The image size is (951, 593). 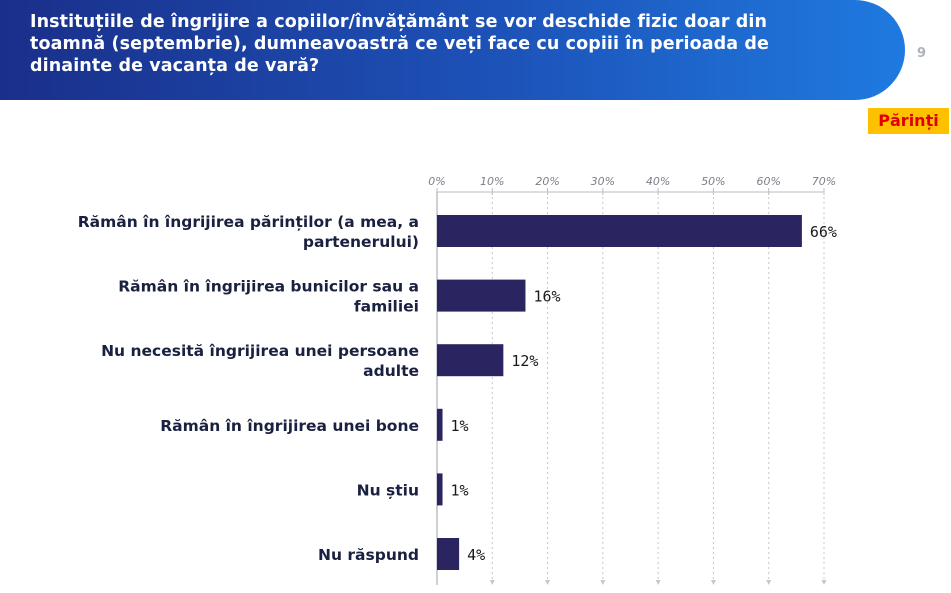 I want to click on x-tick-label: 30%, so click(x=603, y=181).